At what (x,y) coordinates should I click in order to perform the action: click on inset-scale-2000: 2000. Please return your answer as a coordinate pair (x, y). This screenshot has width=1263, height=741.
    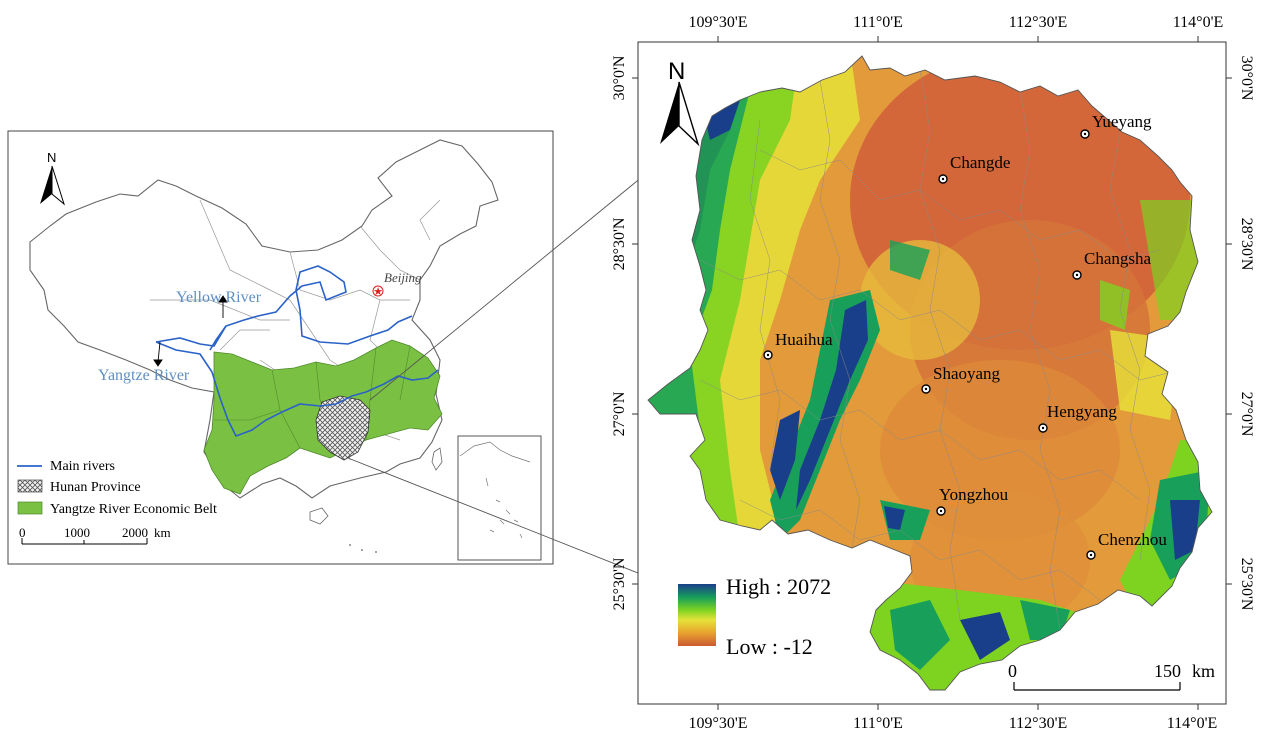
    Looking at the image, I should click on (135, 532).